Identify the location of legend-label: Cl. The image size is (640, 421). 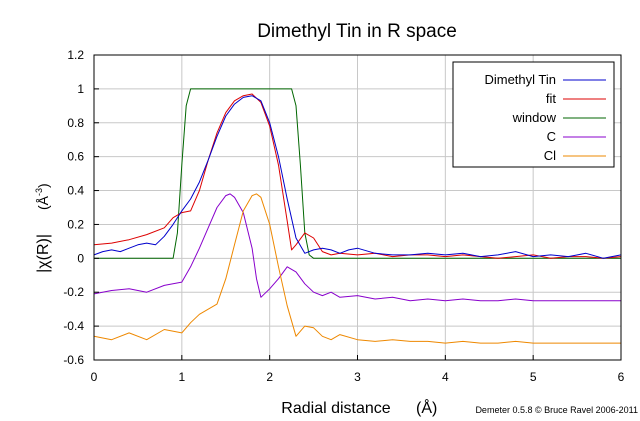
(550, 155).